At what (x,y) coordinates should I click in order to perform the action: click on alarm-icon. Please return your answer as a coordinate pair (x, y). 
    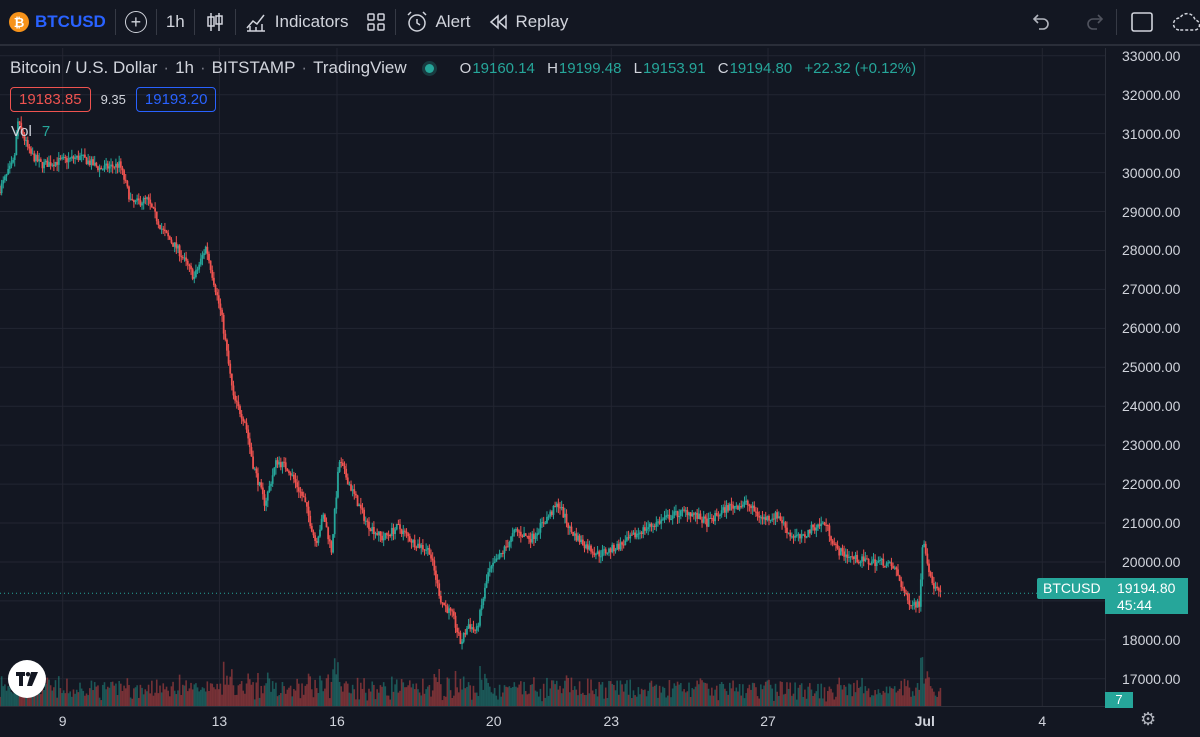
    Looking at the image, I should click on (417, 21).